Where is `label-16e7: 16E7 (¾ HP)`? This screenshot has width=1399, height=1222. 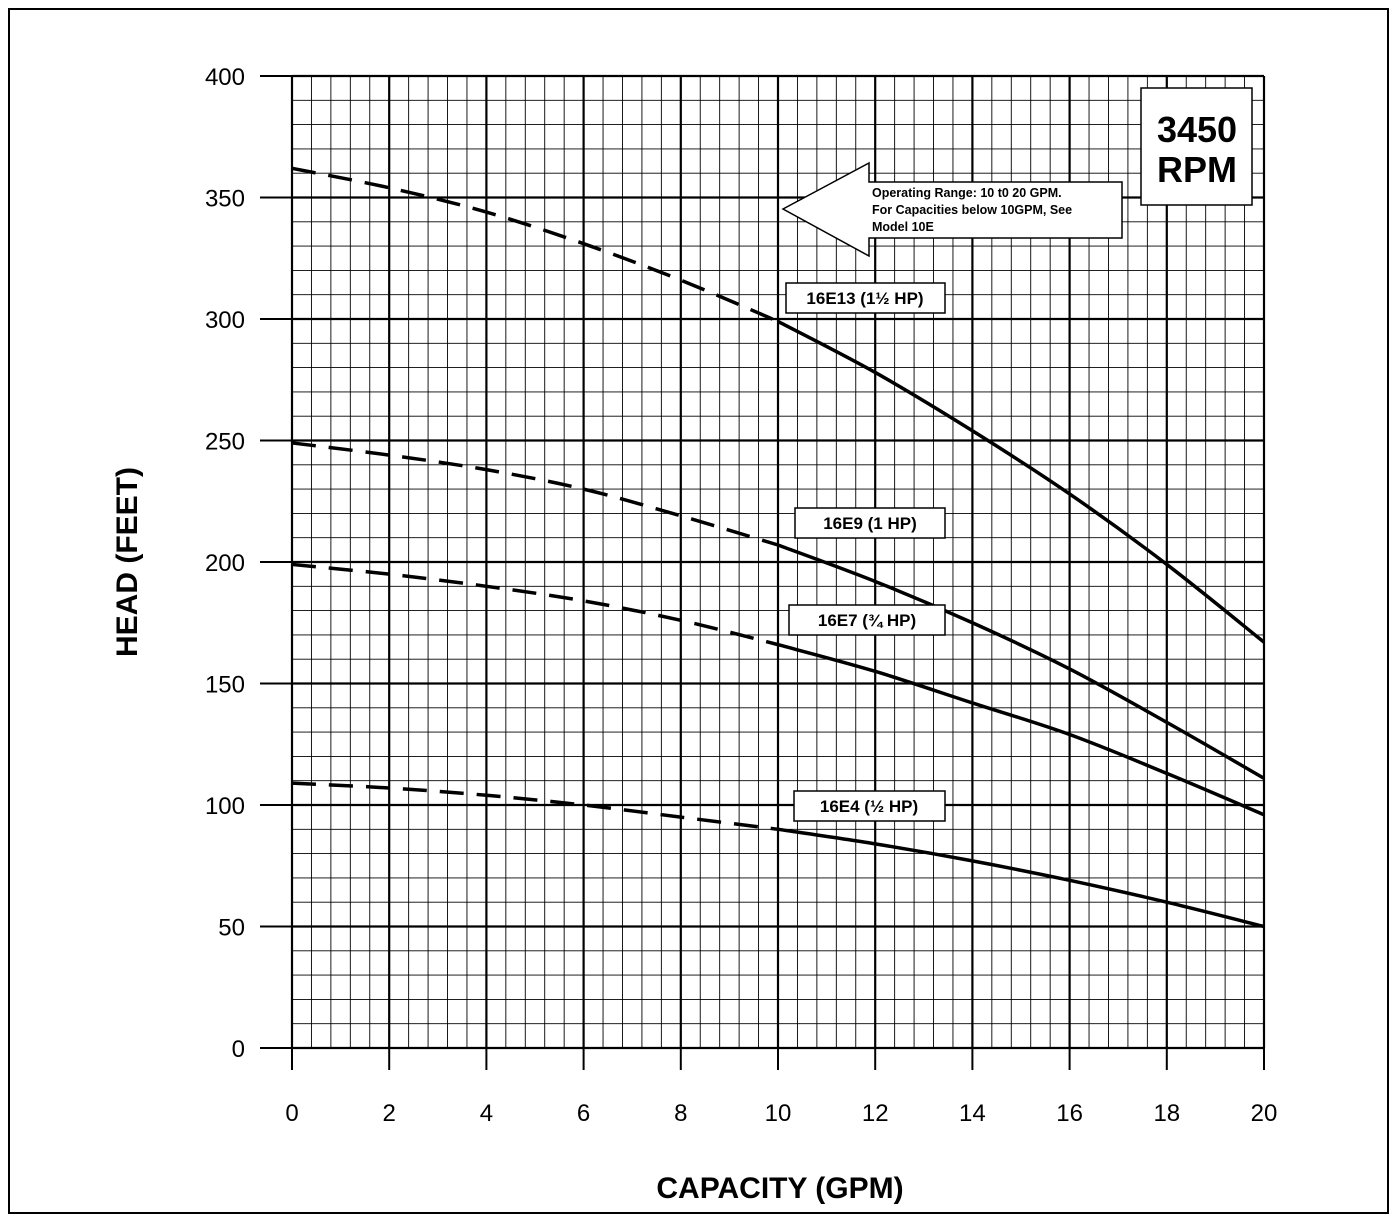 label-16e7: 16E7 (¾ HP) is located at coordinates (867, 620).